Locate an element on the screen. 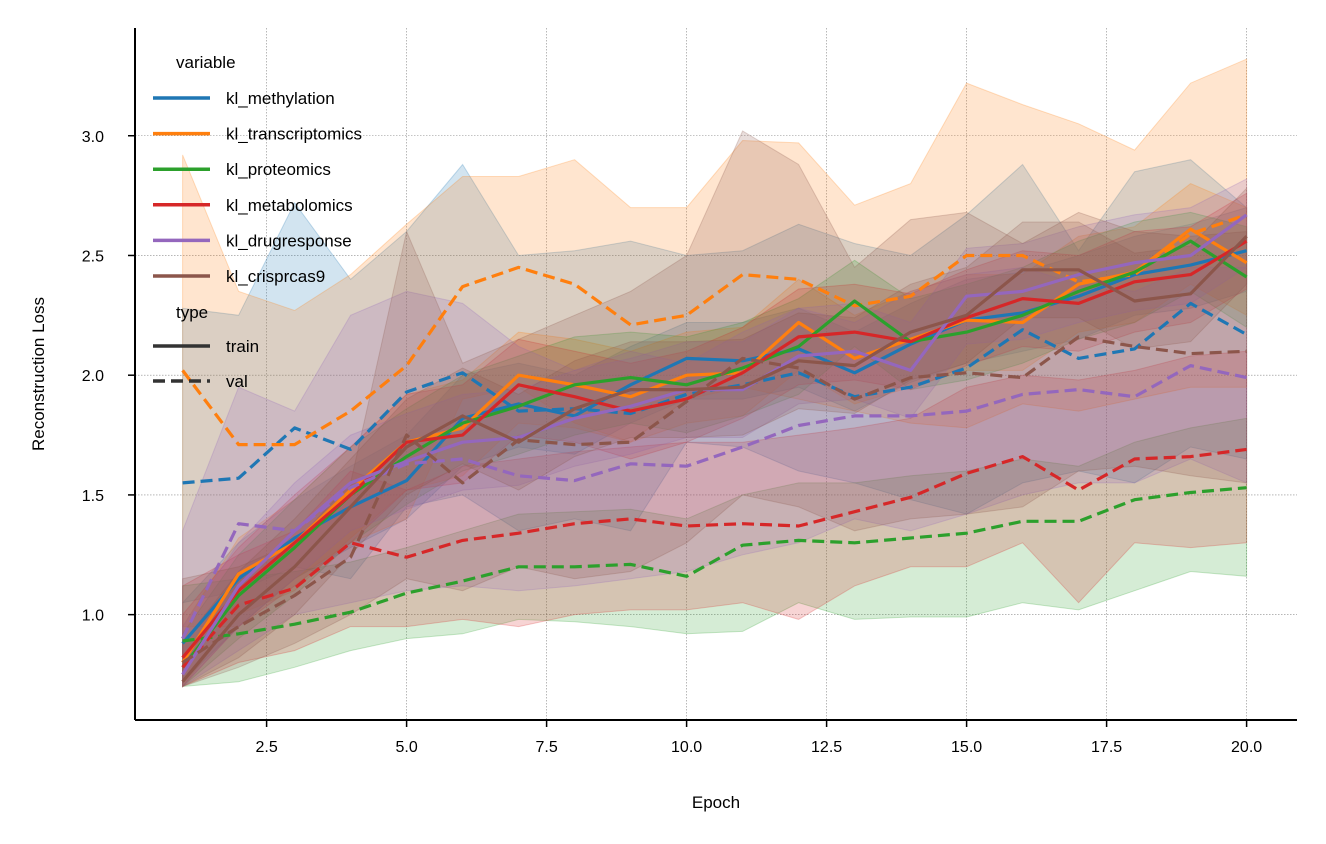 The image size is (1326, 844). x-tick-label: 7.5 is located at coordinates (546, 747).